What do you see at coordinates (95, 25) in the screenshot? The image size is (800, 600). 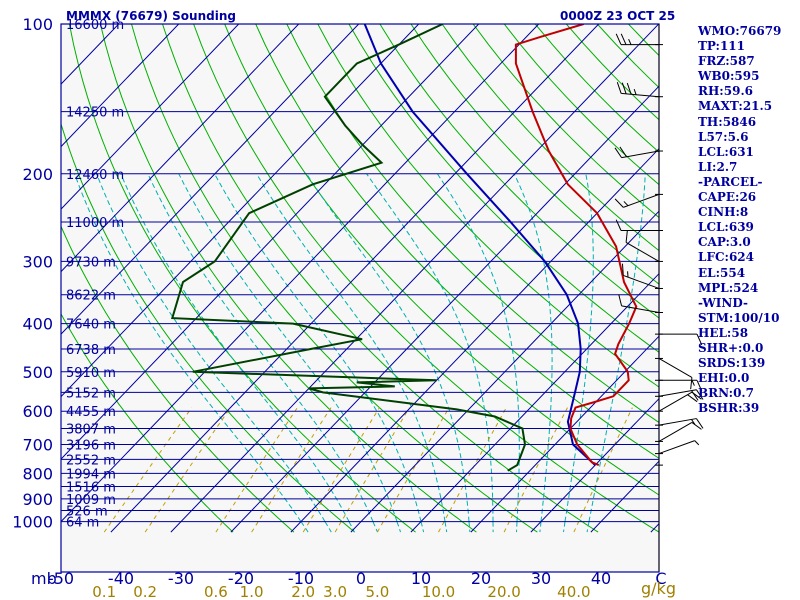 I see `height-label: 16600 m` at bounding box center [95, 25].